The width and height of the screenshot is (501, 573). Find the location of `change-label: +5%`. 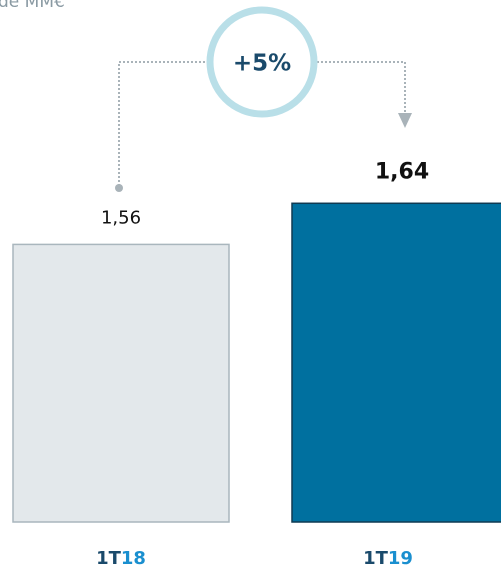

change-label: +5% is located at coordinates (262, 64).